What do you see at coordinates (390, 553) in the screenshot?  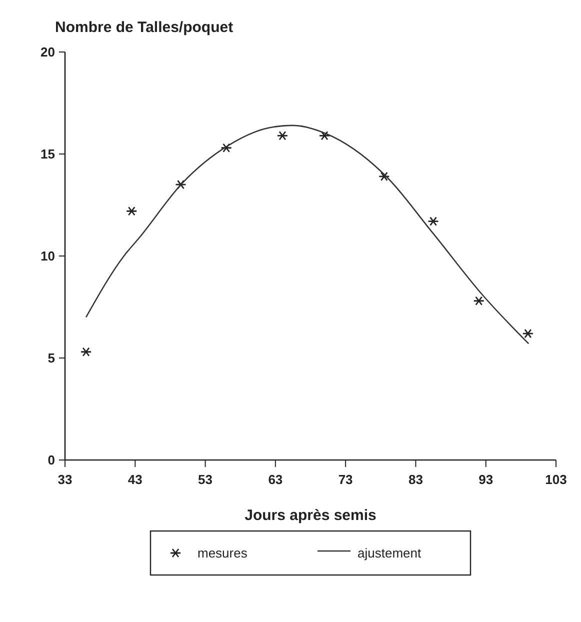 I see `legend-label: ajustement` at bounding box center [390, 553].